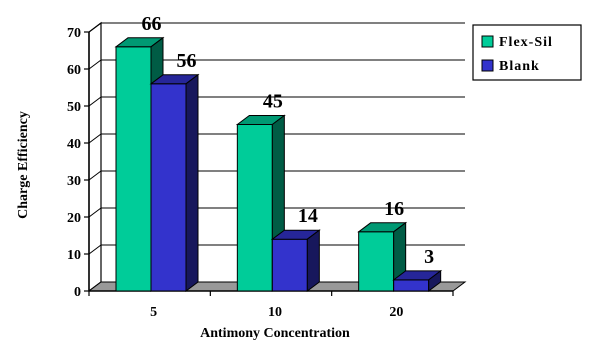  What do you see at coordinates (313, 260) in the screenshot?
I see `bar-blank-10-side` at bounding box center [313, 260].